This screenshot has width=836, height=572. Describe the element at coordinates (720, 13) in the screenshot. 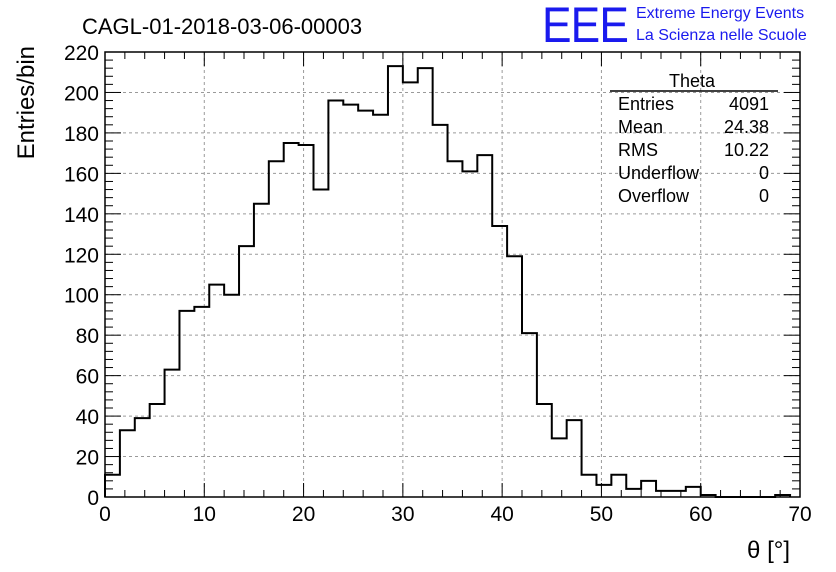

I see `eee-logo-line1: Extreme Energy Events` at that location.